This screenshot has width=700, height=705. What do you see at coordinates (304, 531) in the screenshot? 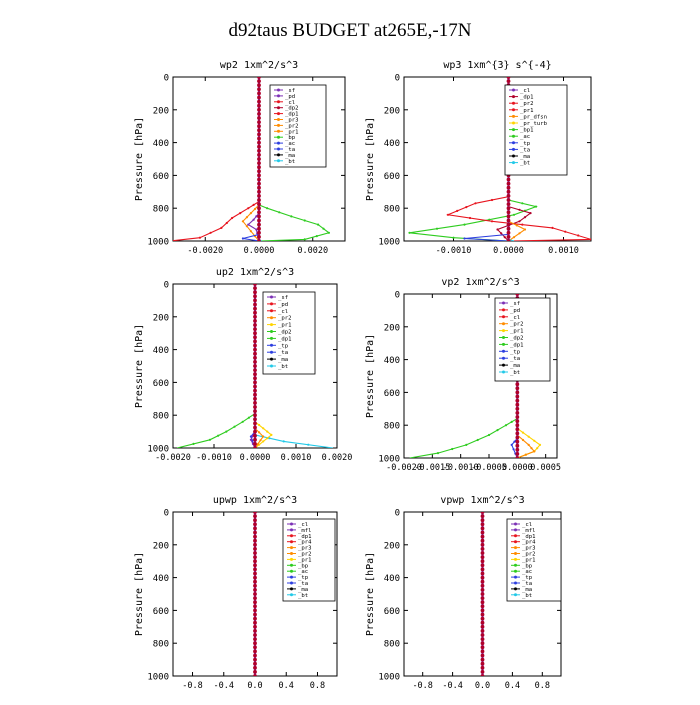
I see `legend-label: _mfl` at bounding box center [304, 531].